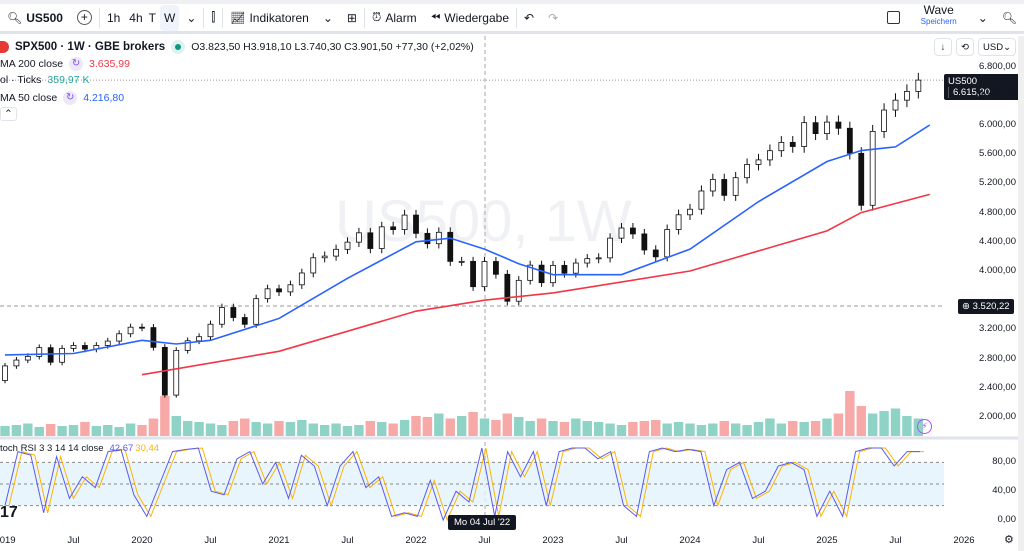 The image size is (1024, 551). I want to click on square-icon, so click(893, 17).